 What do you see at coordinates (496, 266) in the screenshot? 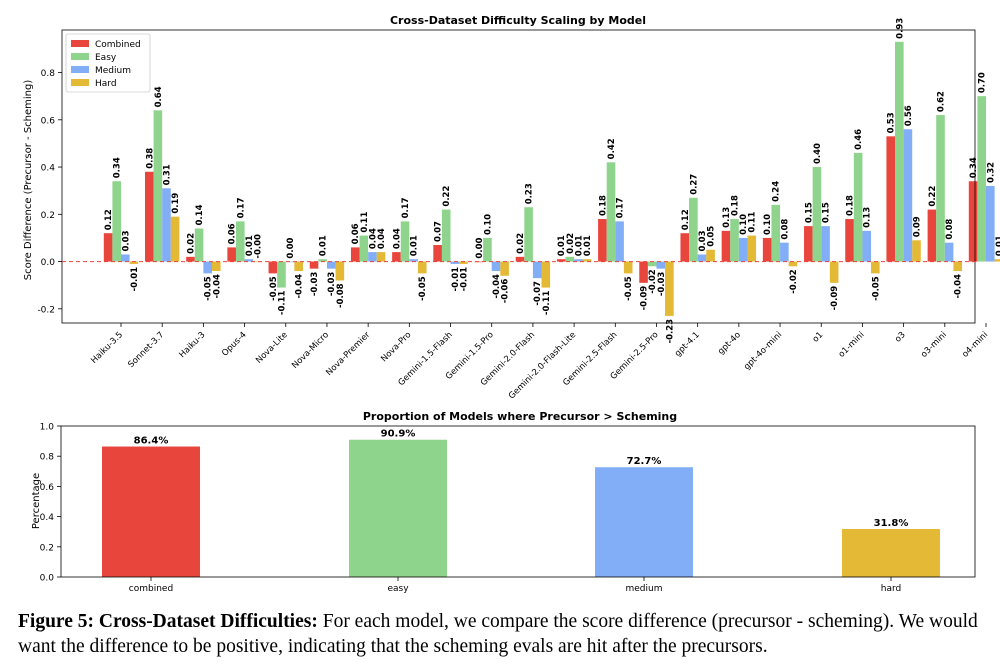
I see `bar-gemini-1-5-pro-medium` at bounding box center [496, 266].